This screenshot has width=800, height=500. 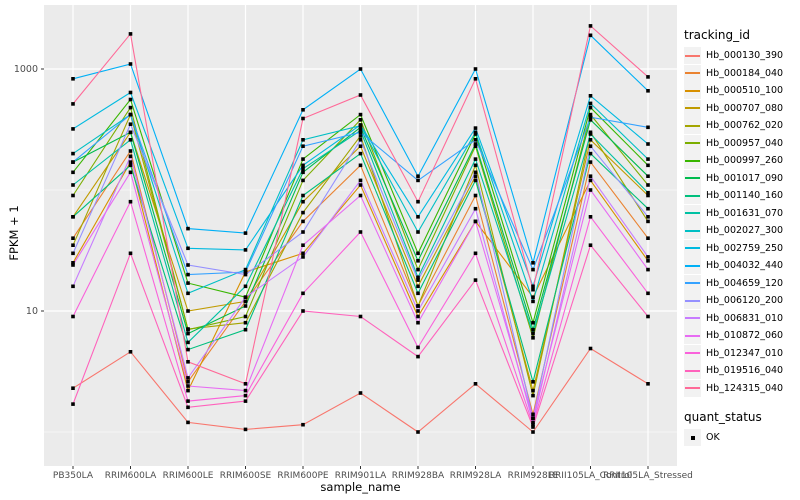 I want to click on legend-entry-Hb_012347_010: Hb_012347_010, so click(x=741, y=353).